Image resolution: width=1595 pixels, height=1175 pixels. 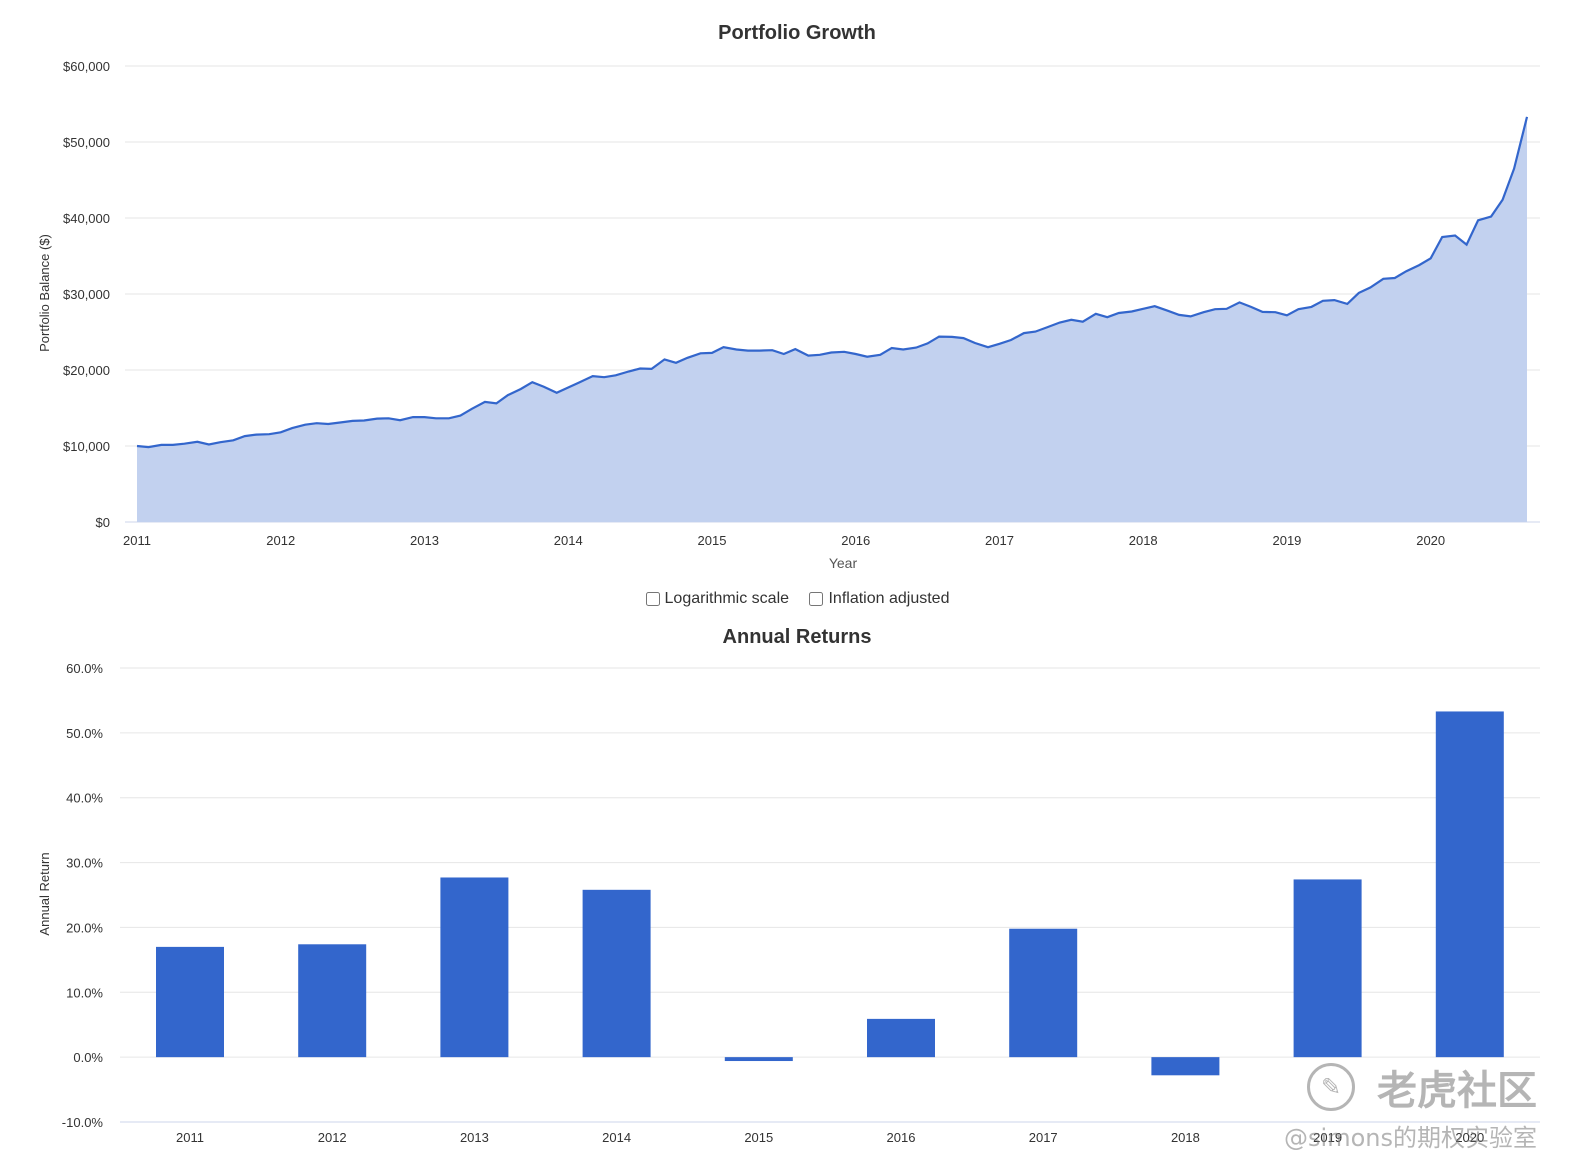 I want to click on returns-y-axis-label: Annual Return, so click(x=44, y=893).